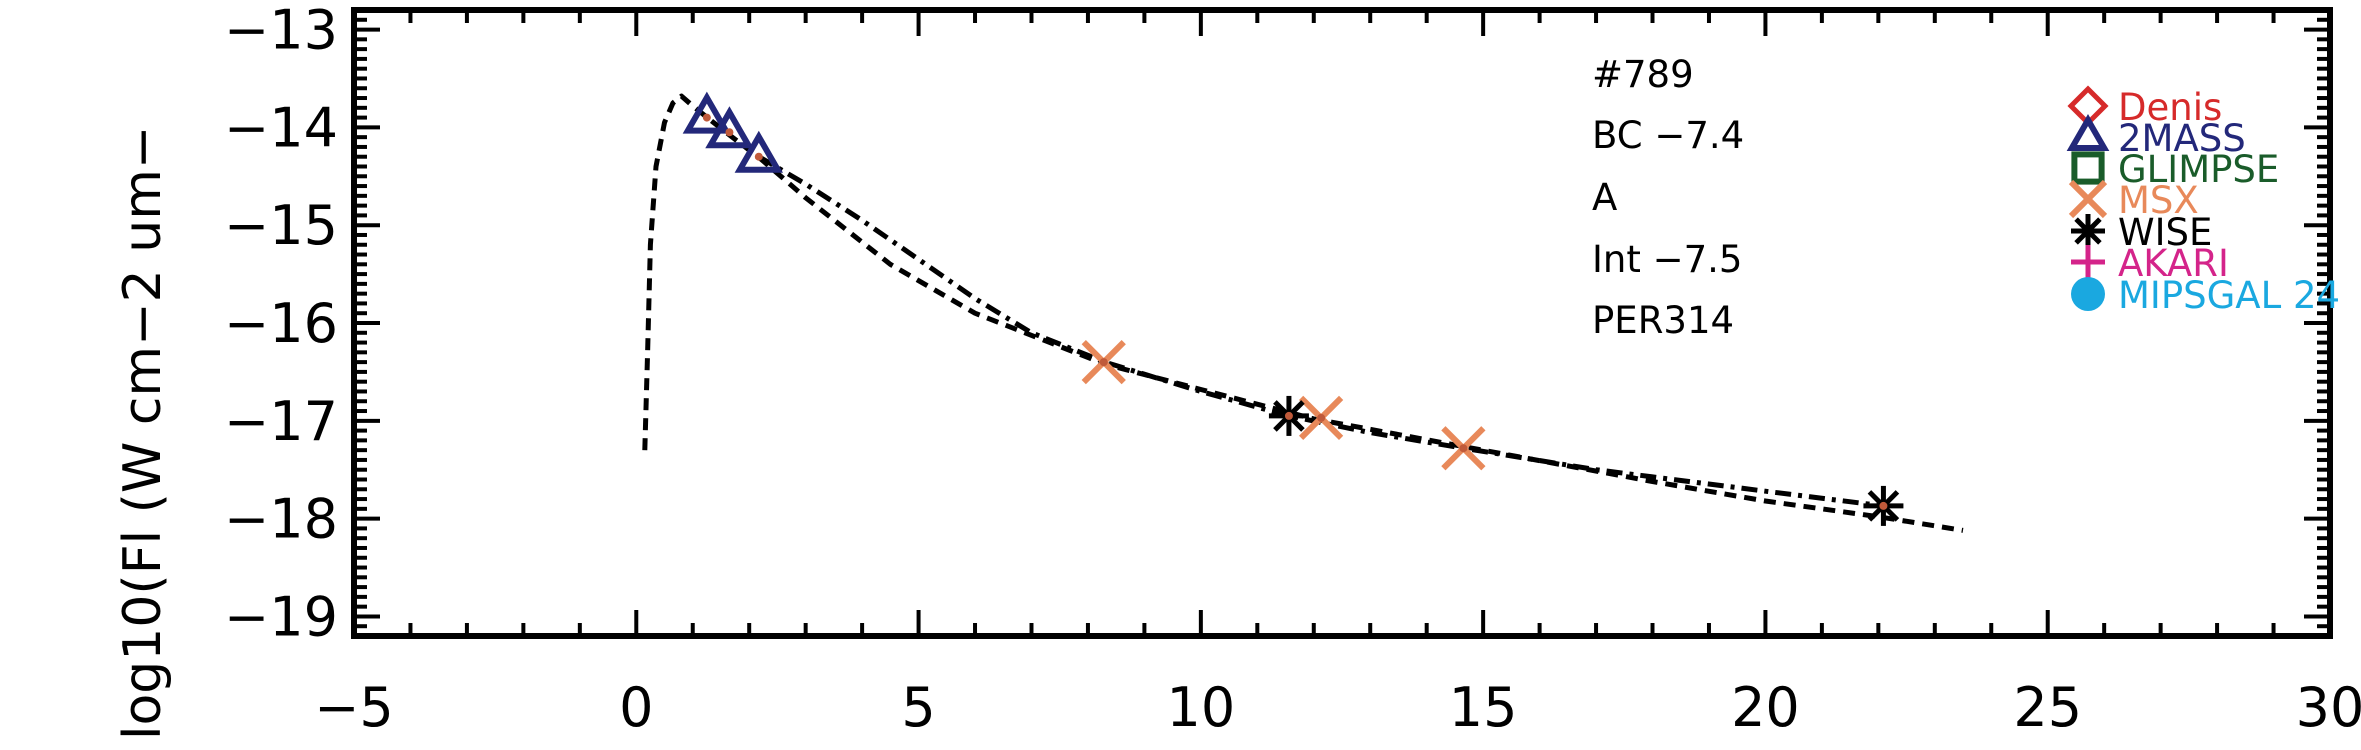 This screenshot has width=2361, height=750. What do you see at coordinates (2198, 169) in the screenshot?
I see `legend-label: GLIMPSE` at bounding box center [2198, 169].